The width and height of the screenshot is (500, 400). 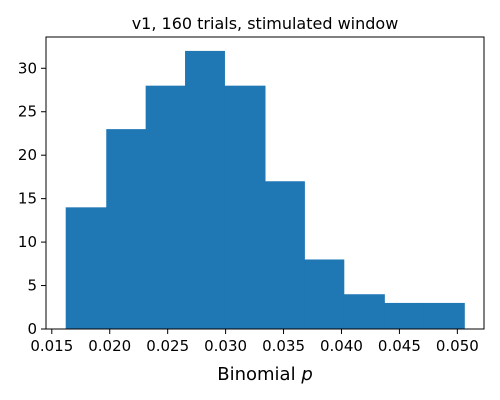 I want to click on y-tick-label: 25, so click(x=27, y=112).